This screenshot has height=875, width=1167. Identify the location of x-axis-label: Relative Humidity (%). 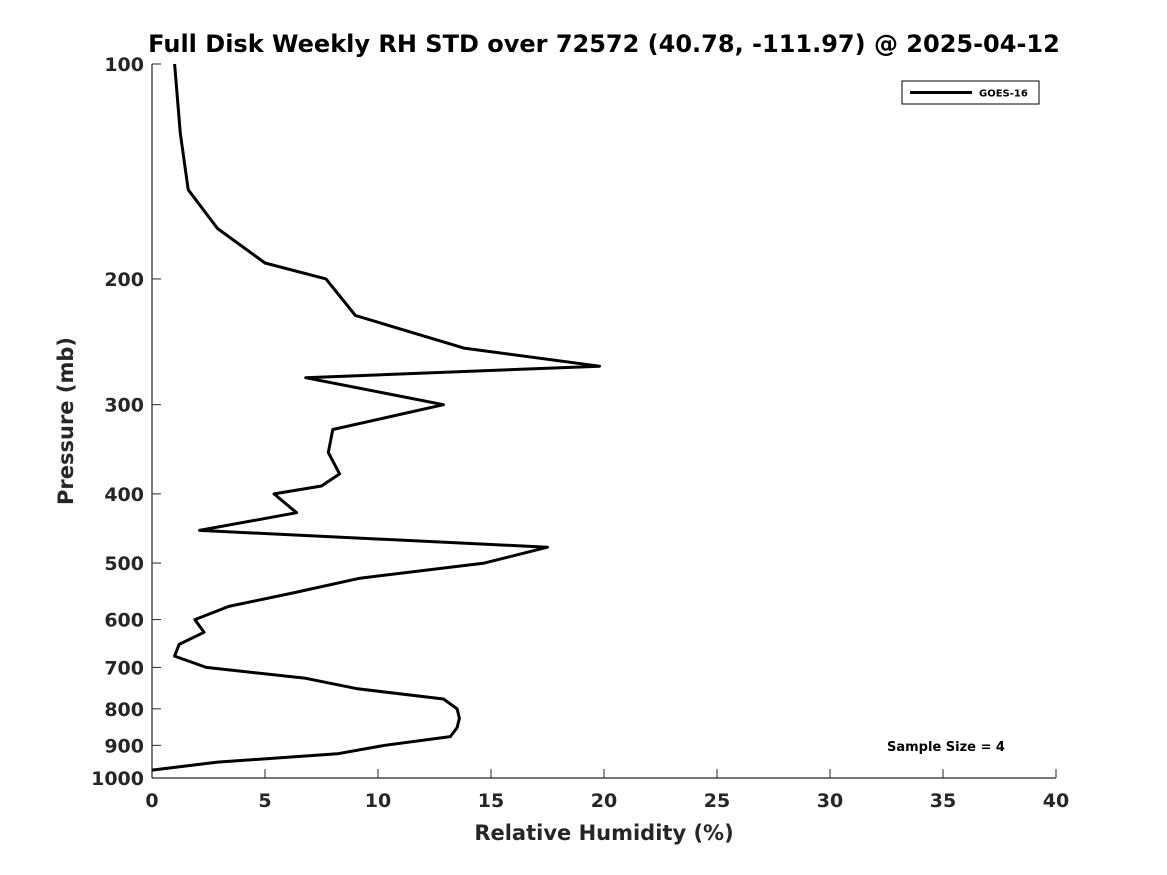
(603, 833).